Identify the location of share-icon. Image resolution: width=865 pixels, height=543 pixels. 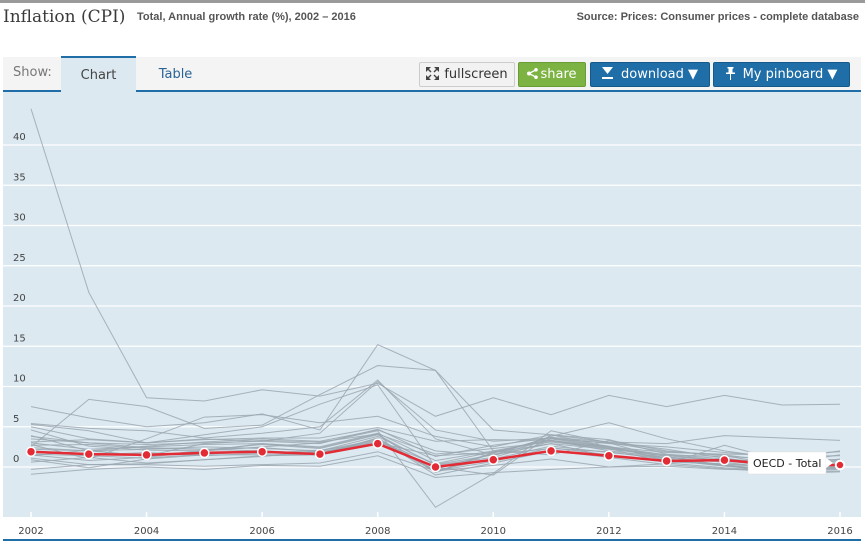
(533, 74).